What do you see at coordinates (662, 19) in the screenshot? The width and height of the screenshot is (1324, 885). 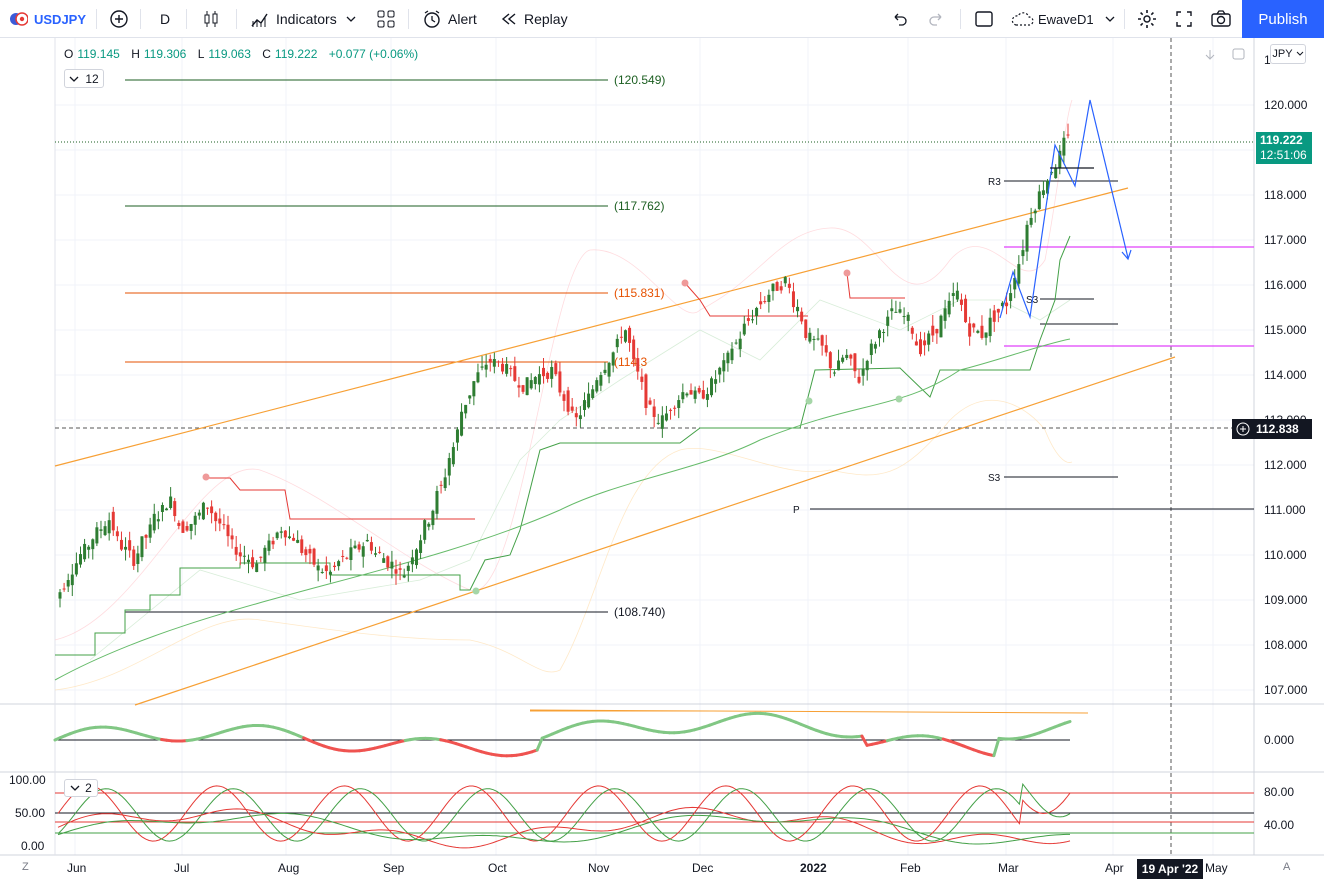 I see `top-toolbar: USDJPY D Indicators Alert Replay EwaveD1` at bounding box center [662, 19].